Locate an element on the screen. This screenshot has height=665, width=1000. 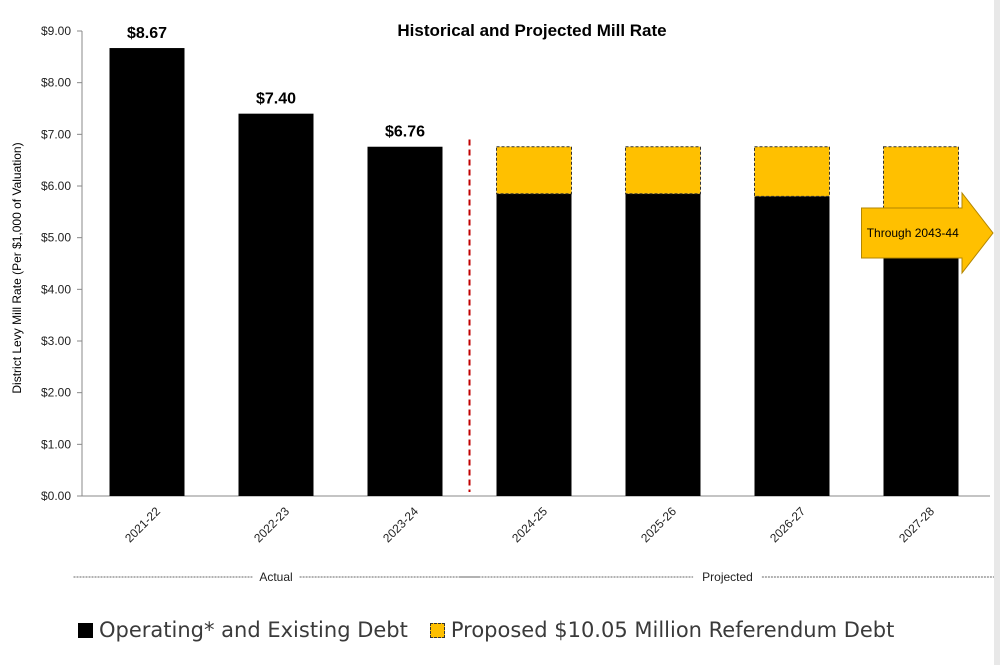
annotation-arrow is located at coordinates (927, 233).